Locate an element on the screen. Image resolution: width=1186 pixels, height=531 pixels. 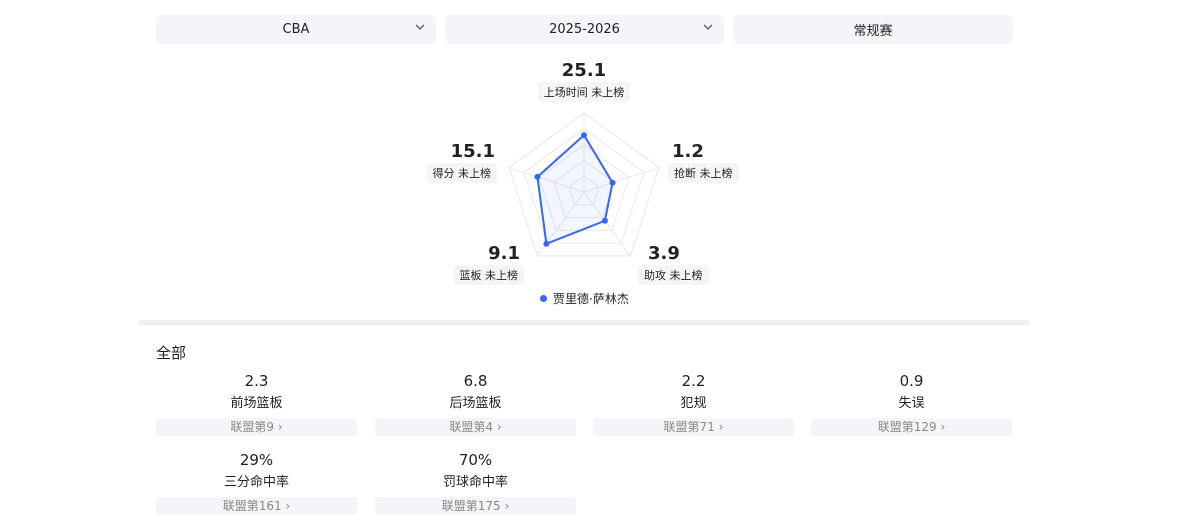
stat-card: 2.3 前场篮板联盟第9 › is located at coordinates (256, 404).